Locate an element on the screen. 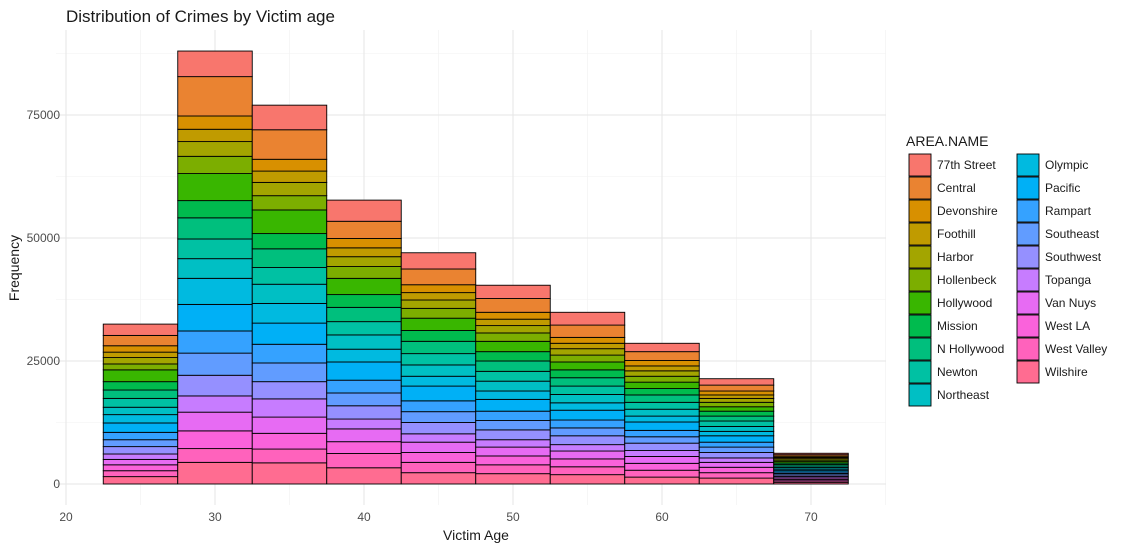  legend-key-southeast is located at coordinates (1028, 234).